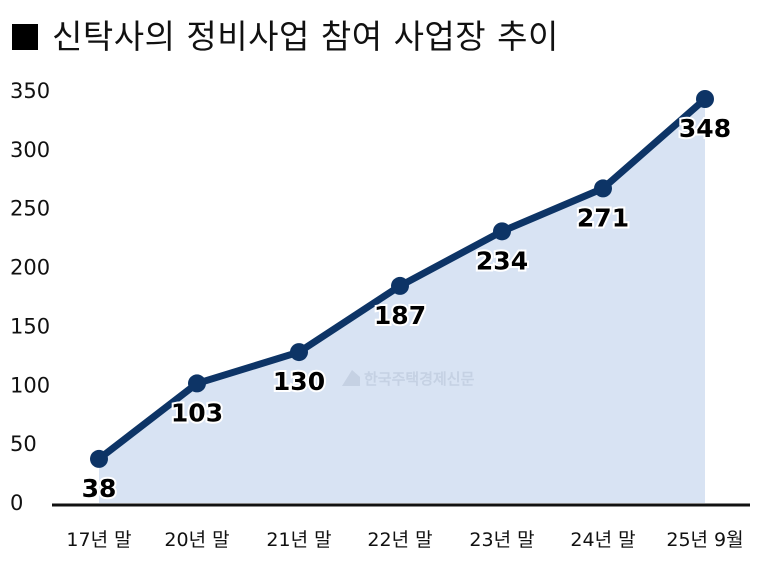 The width and height of the screenshot is (777, 561). I want to click on x-tick-label: 21년 말, so click(298, 540).